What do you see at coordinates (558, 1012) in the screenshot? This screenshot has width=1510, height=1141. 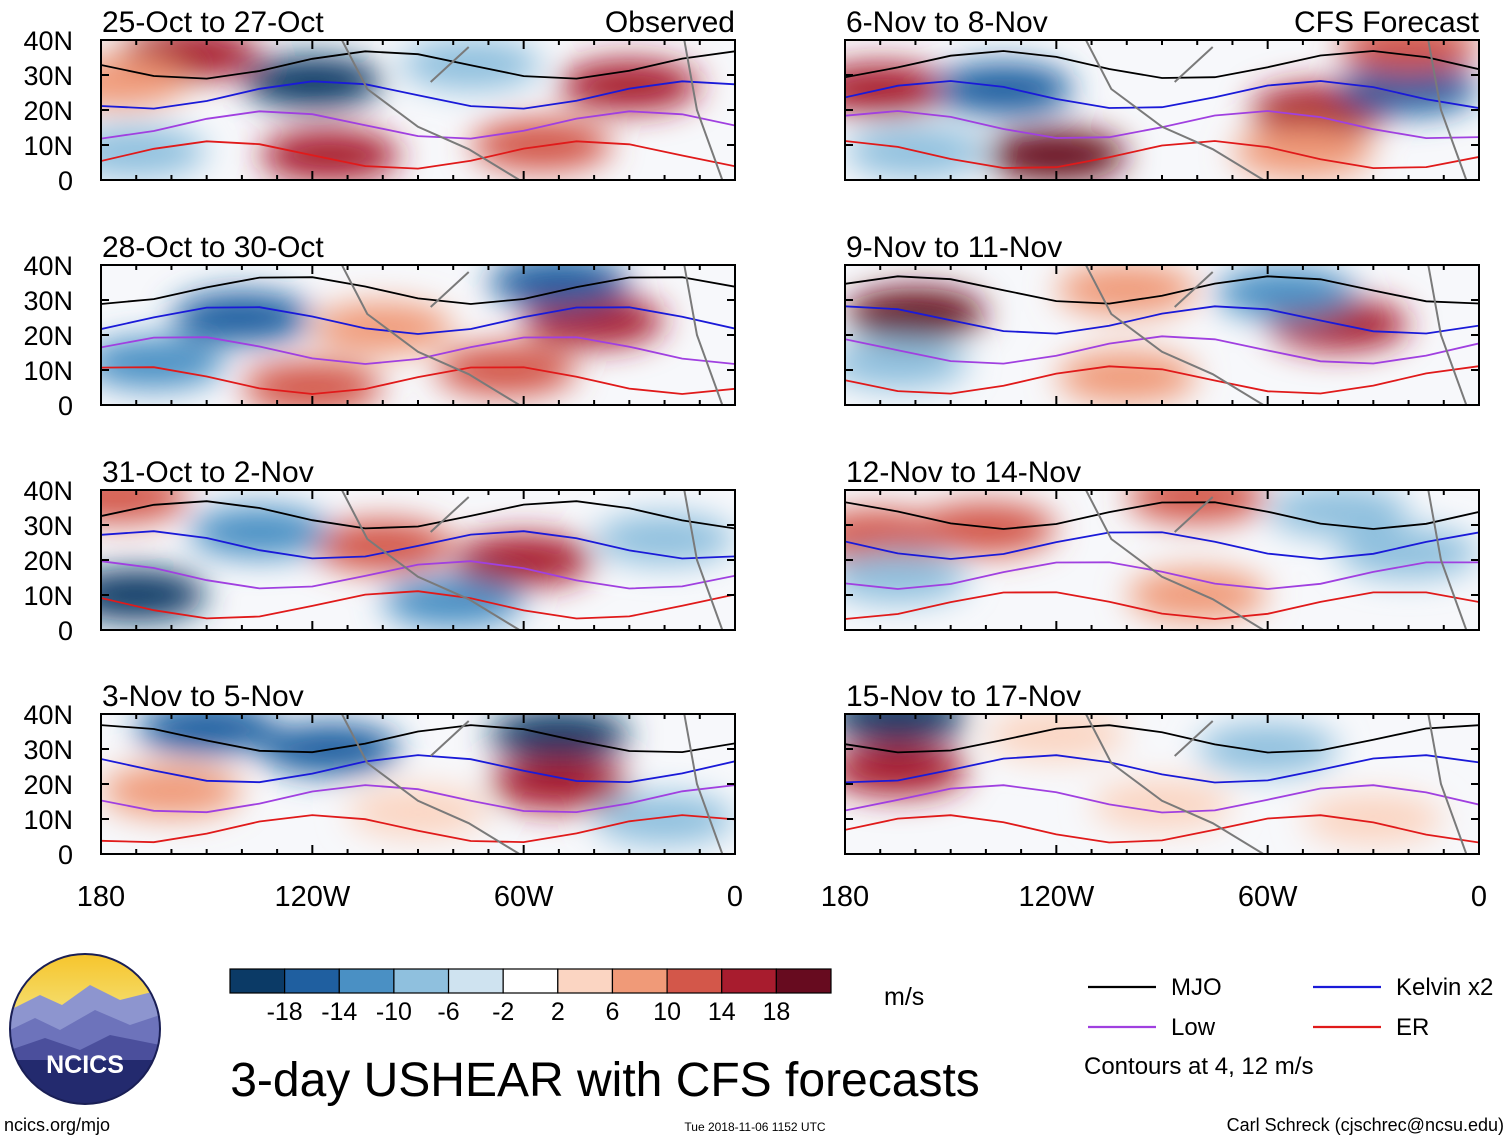 I see `colorbar-tick-label: 2` at bounding box center [558, 1012].